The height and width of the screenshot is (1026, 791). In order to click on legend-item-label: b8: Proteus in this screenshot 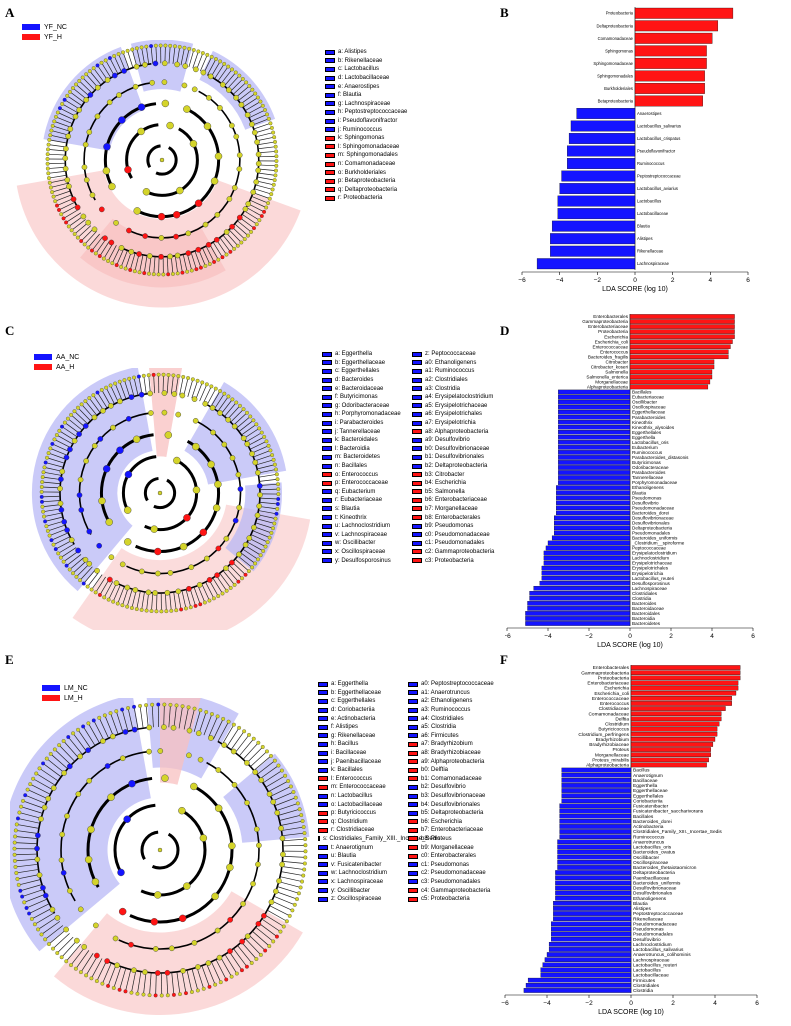, I will do `click(436, 838)`.